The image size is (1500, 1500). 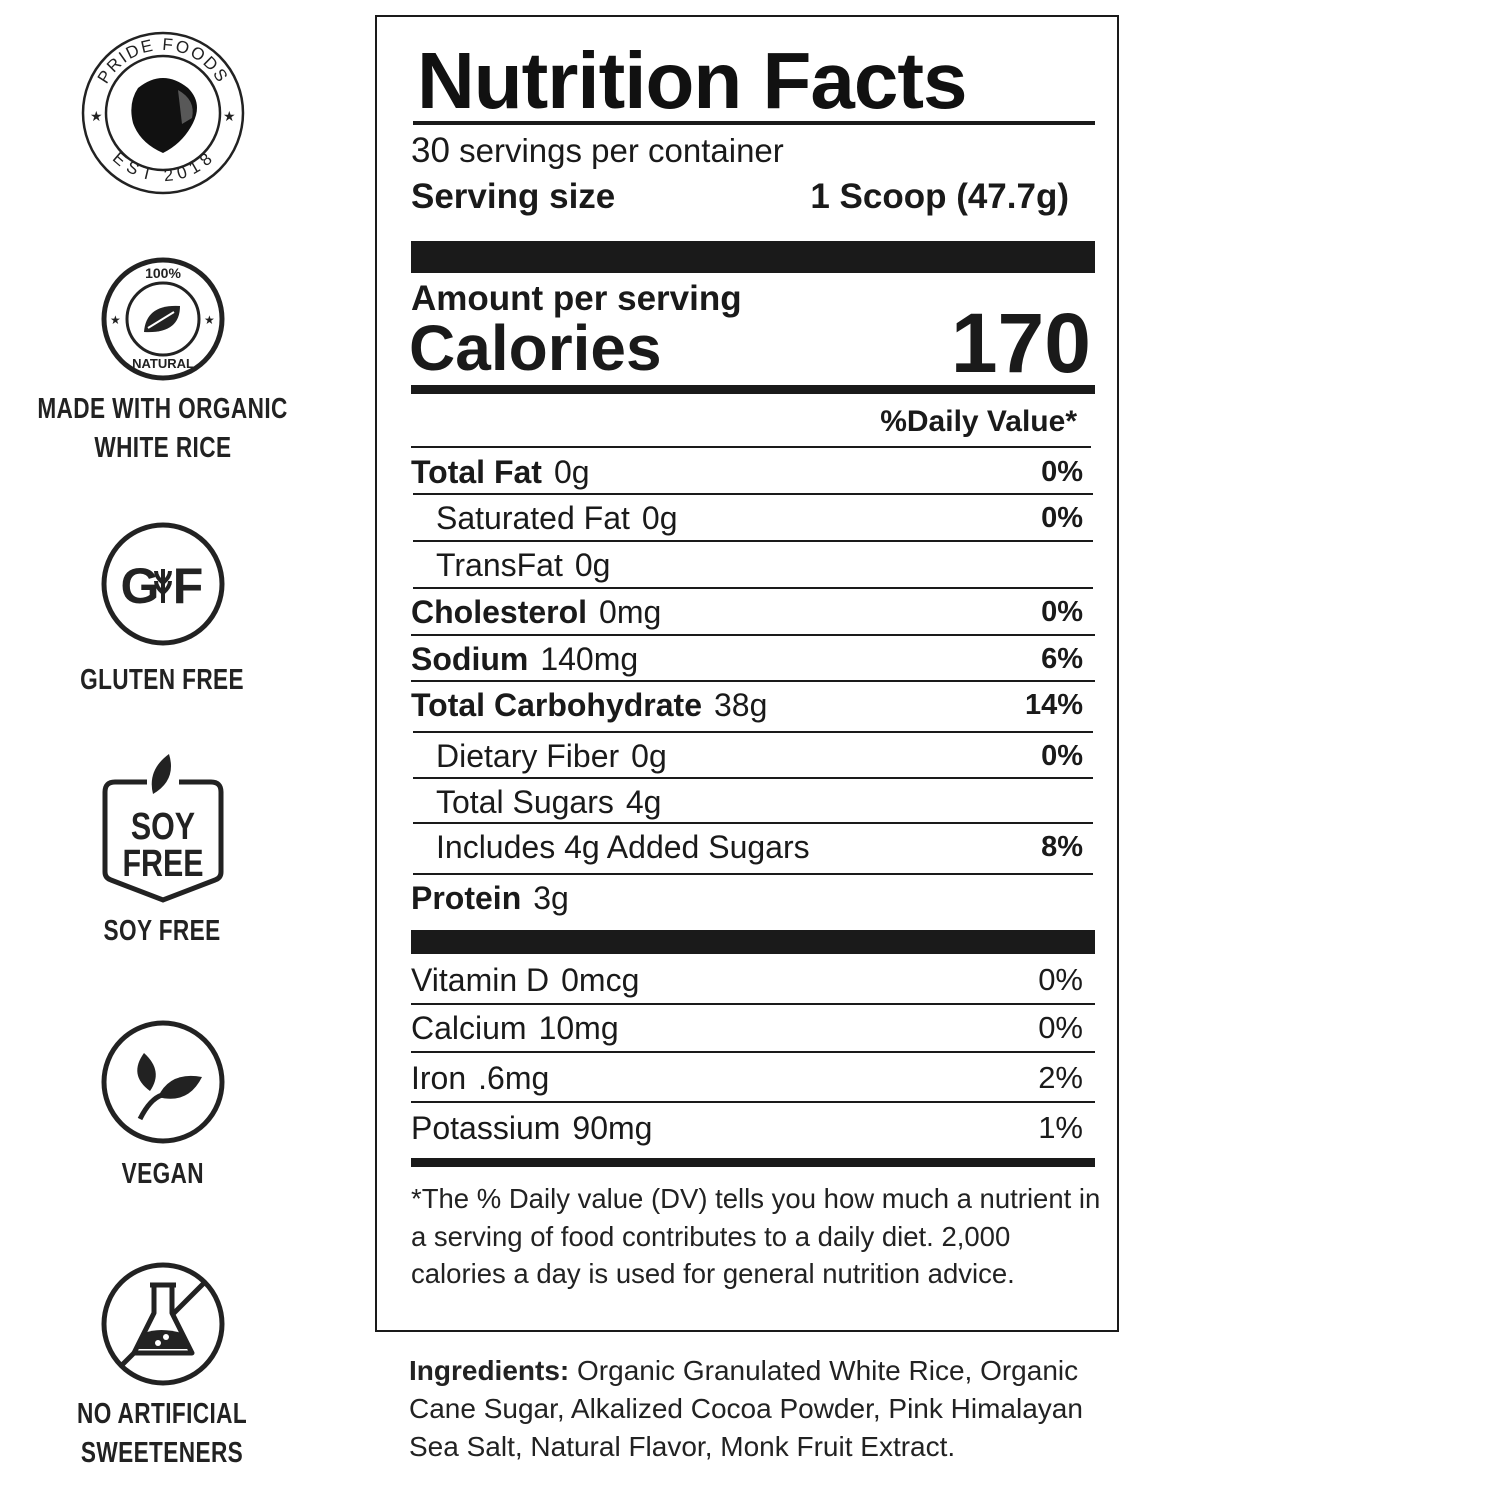 What do you see at coordinates (470, 659) in the screenshot?
I see `nutrient-name: Sodium` at bounding box center [470, 659].